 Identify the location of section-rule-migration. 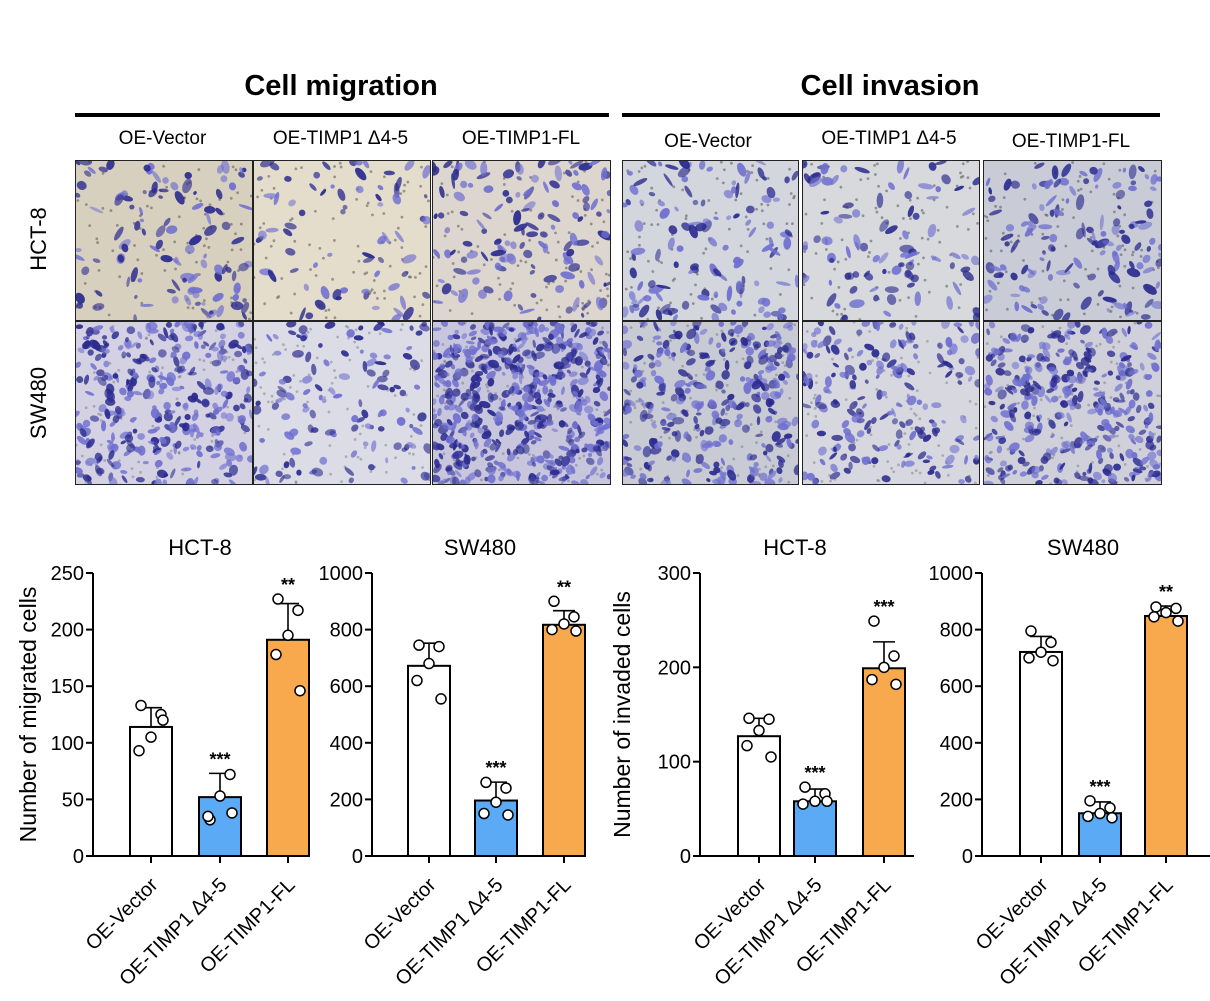
(342, 115).